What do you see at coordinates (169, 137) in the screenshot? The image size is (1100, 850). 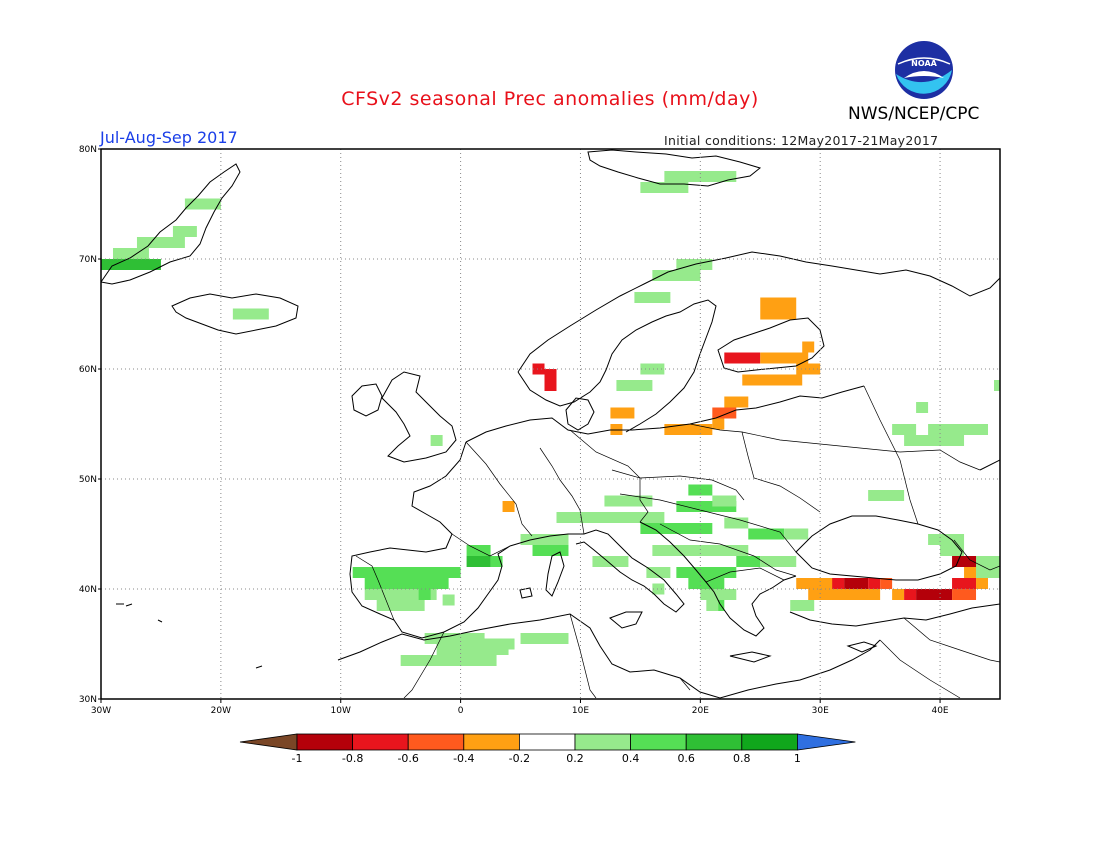 I see `period-label: Jul-Aug-Sep 2017` at bounding box center [169, 137].